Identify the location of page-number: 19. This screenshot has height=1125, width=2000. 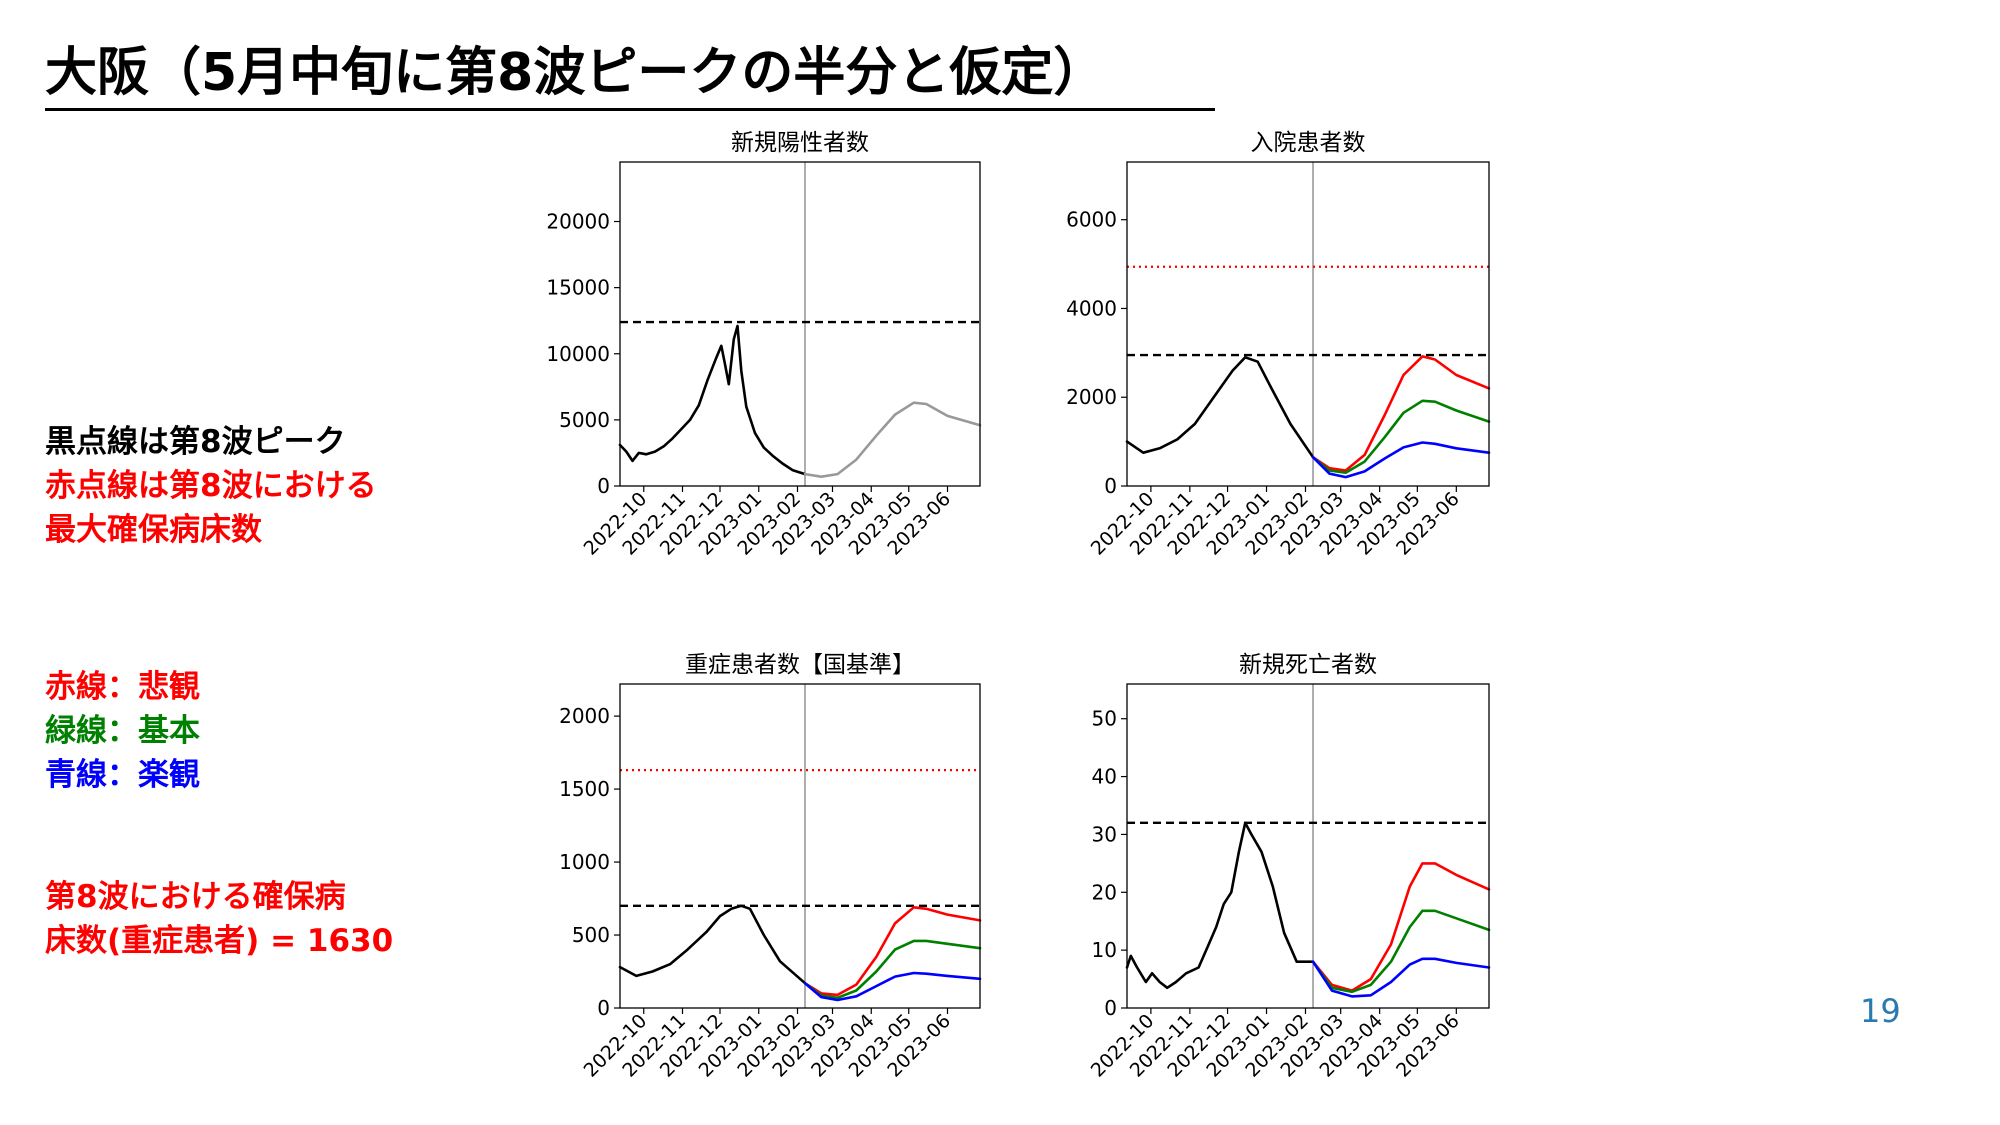
(1880, 1011).